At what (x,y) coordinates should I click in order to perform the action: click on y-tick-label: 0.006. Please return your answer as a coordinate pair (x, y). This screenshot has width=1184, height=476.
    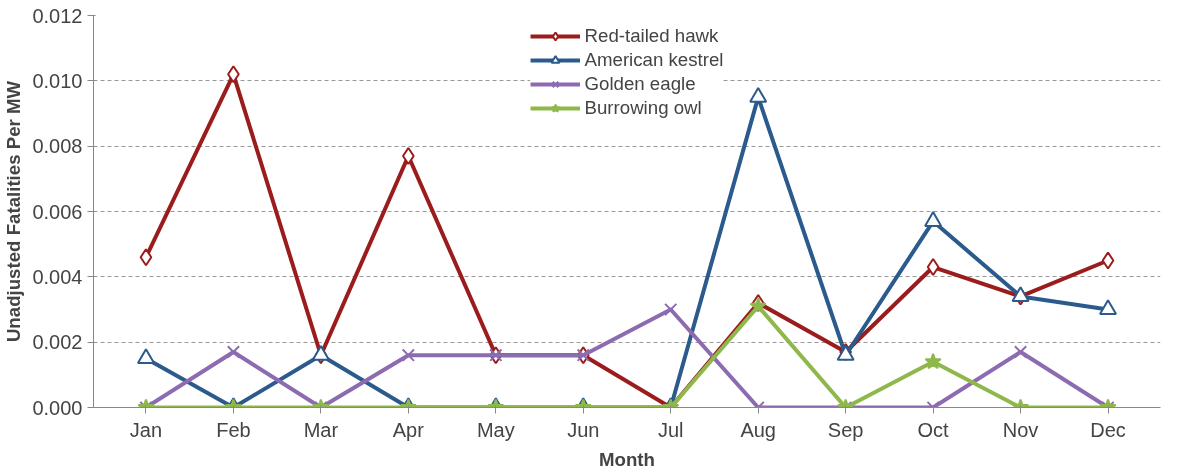
    Looking at the image, I should click on (57, 211).